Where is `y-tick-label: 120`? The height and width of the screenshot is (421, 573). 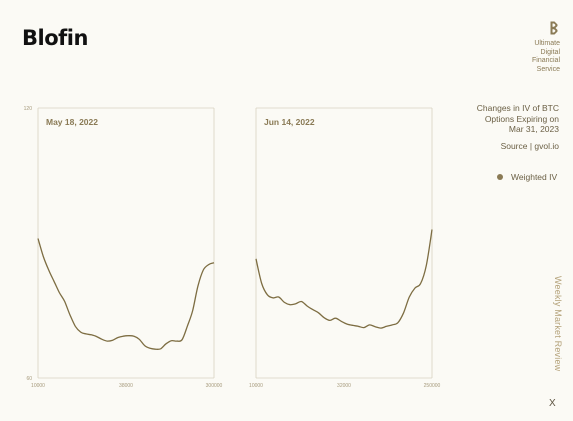 y-tick-label: 120 is located at coordinates (28, 109).